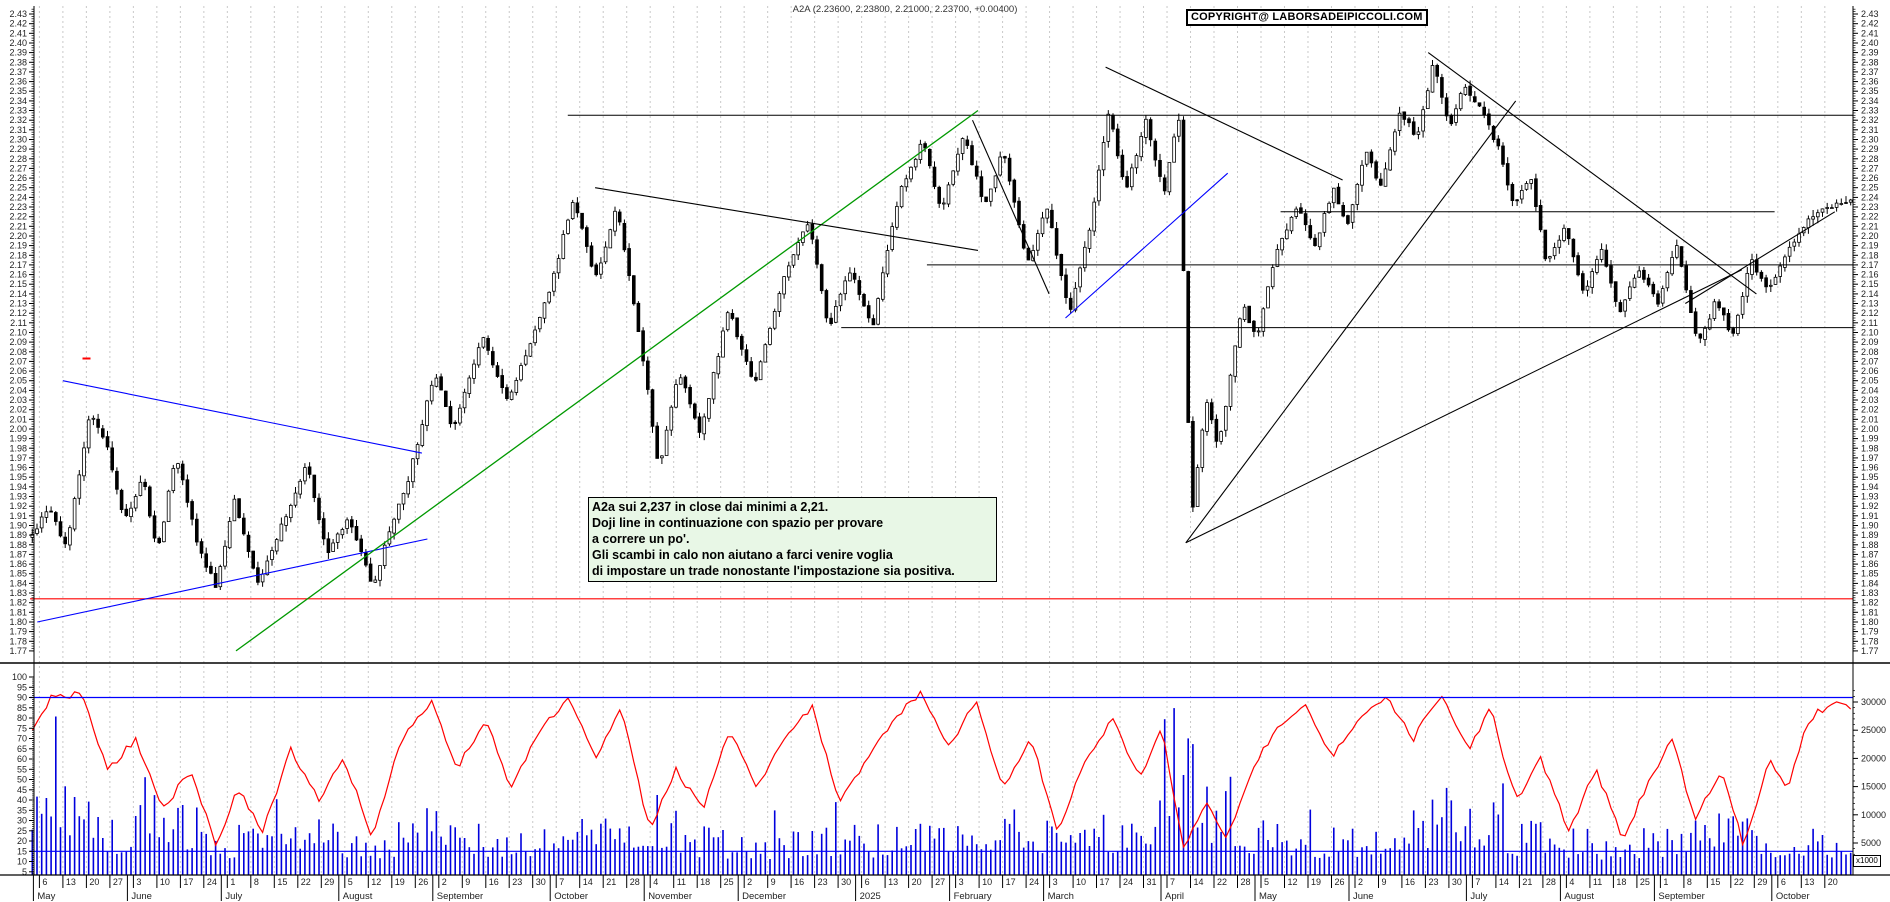 Image resolution: width=1890 pixels, height=902 pixels. I want to click on svg-text: 29, so click(329, 882).